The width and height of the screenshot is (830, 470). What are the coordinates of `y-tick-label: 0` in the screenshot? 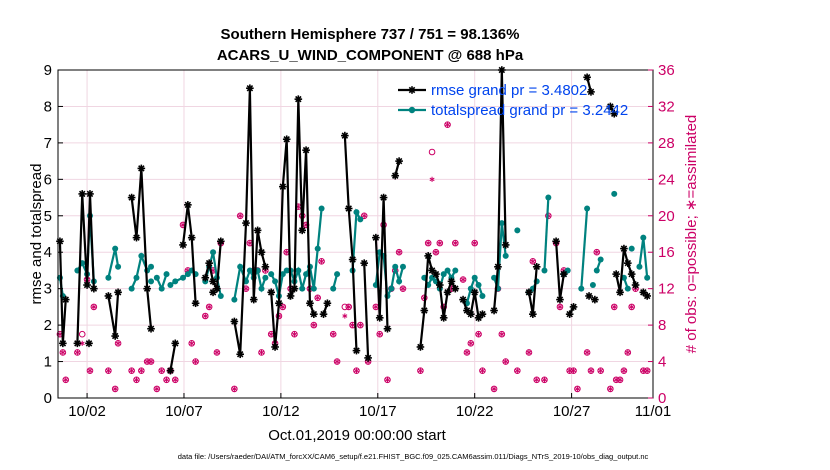 It's located at (48, 398).